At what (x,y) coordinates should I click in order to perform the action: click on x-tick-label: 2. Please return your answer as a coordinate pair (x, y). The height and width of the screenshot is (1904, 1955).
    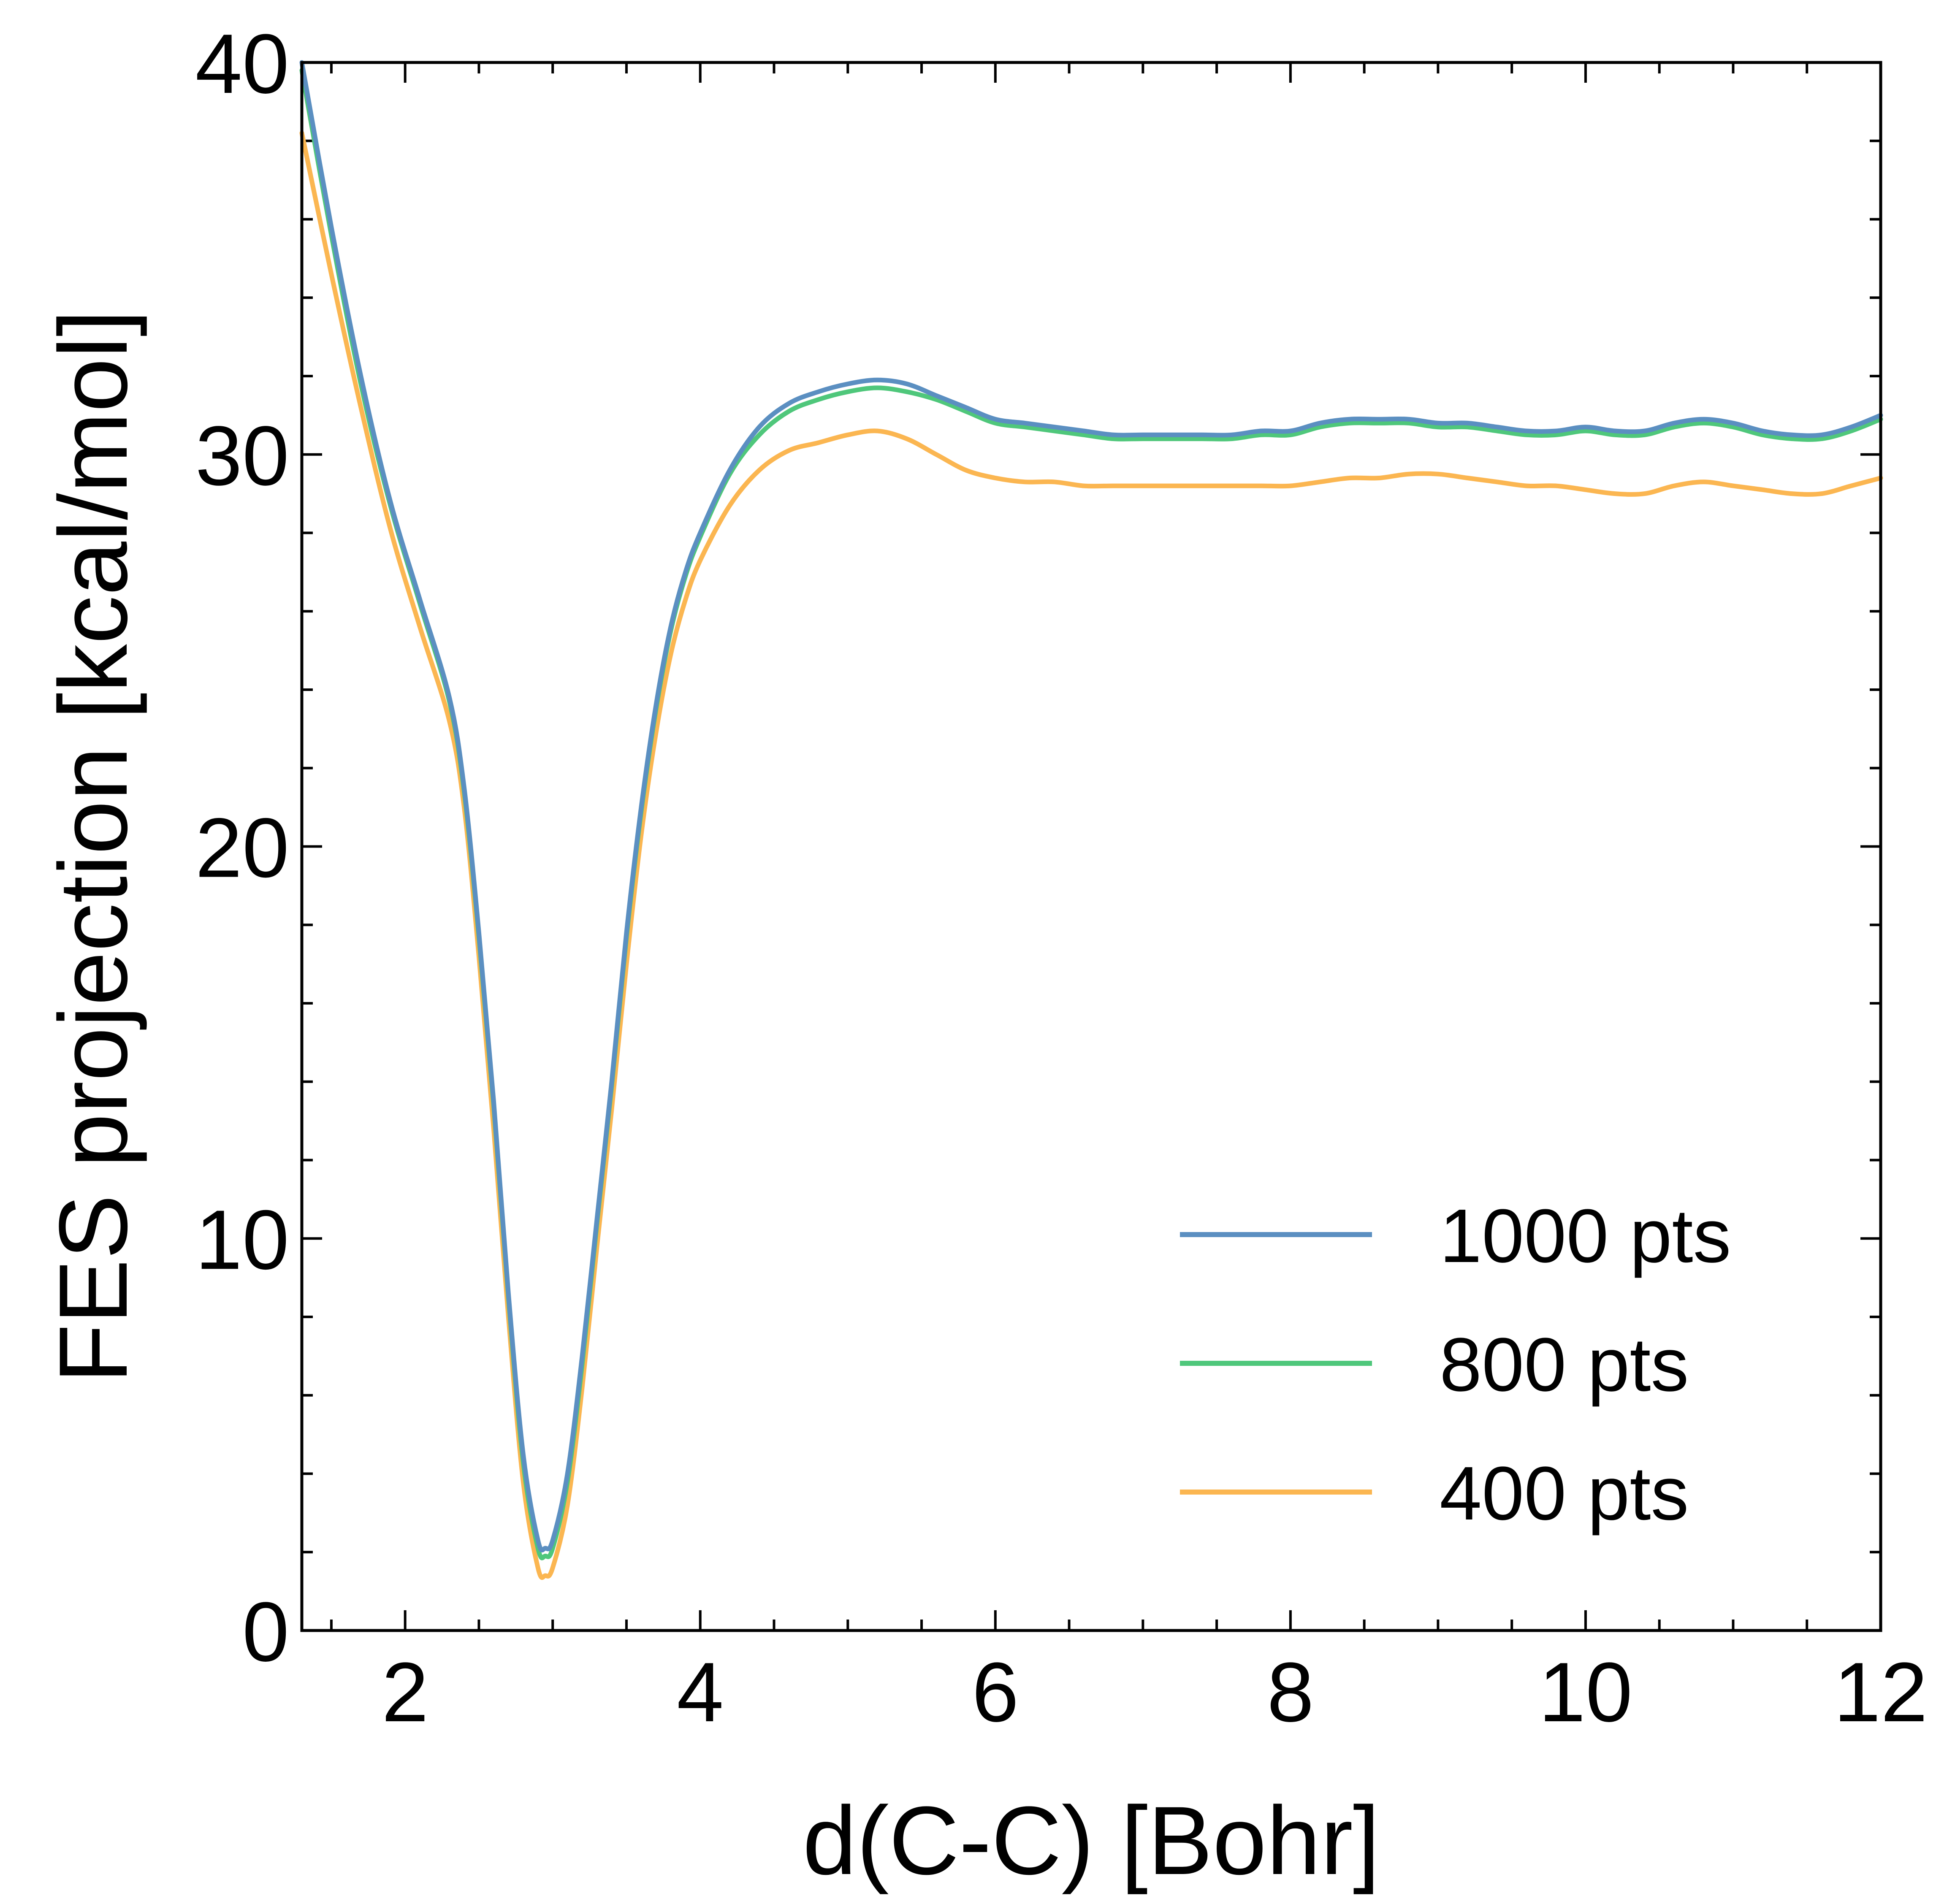
    Looking at the image, I should click on (405, 1692).